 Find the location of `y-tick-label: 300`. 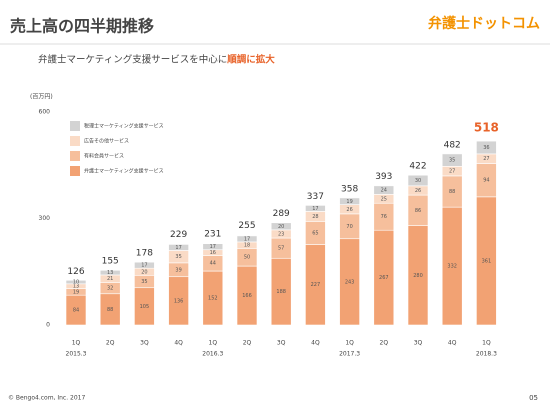

y-tick-label: 300 is located at coordinates (45, 218).